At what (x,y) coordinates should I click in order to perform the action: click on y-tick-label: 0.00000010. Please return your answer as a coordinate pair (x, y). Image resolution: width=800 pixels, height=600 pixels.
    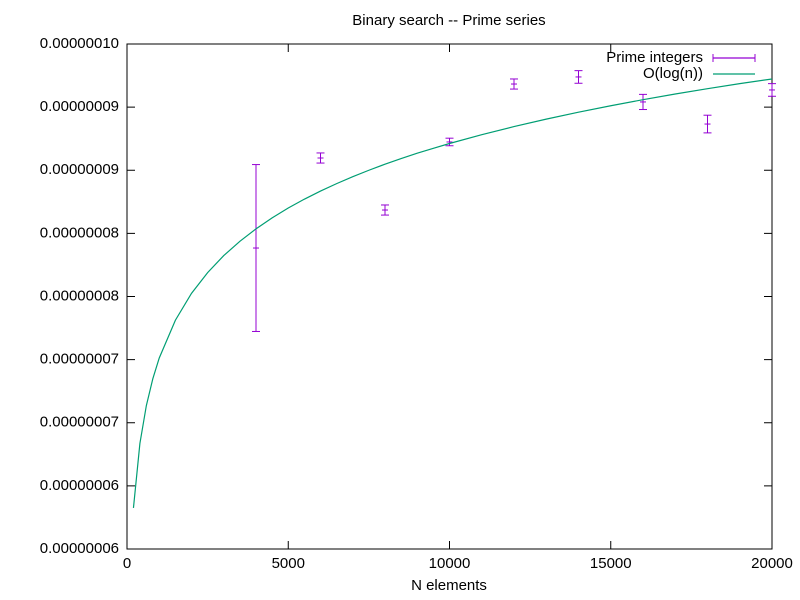
    Looking at the image, I should click on (79, 43).